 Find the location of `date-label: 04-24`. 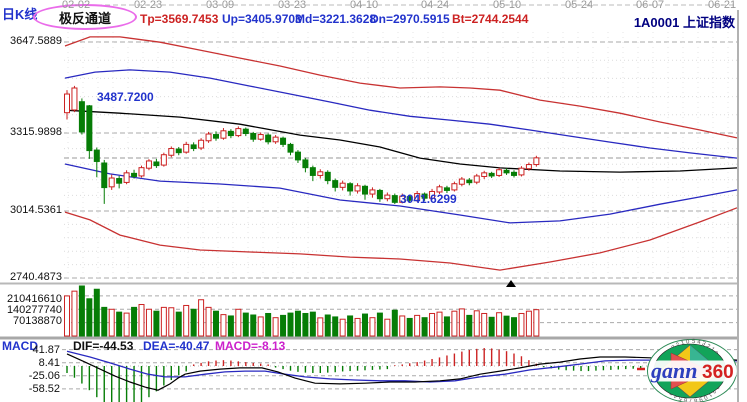

date-label: 04-24 is located at coordinates (435, 5).